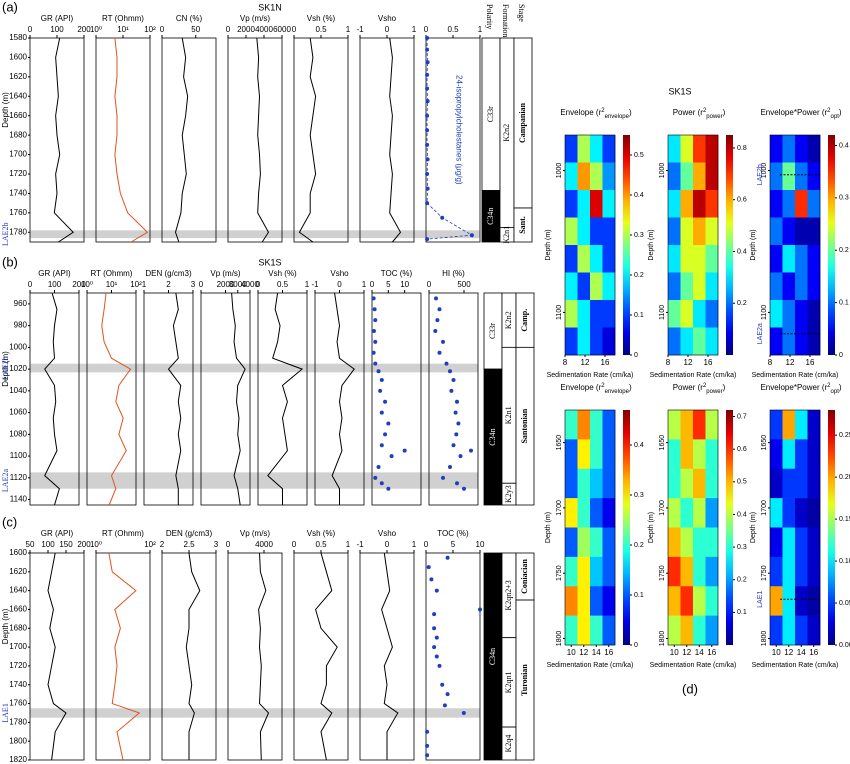 This screenshot has width=850, height=764. Describe the element at coordinates (524, 680) in the screenshot. I see `strat-label: Turonian` at that location.